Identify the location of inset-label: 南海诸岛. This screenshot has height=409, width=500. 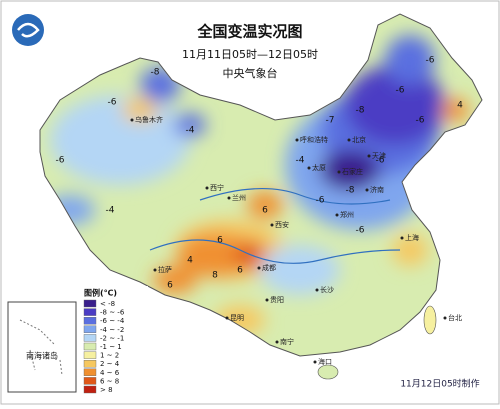
(42, 356).